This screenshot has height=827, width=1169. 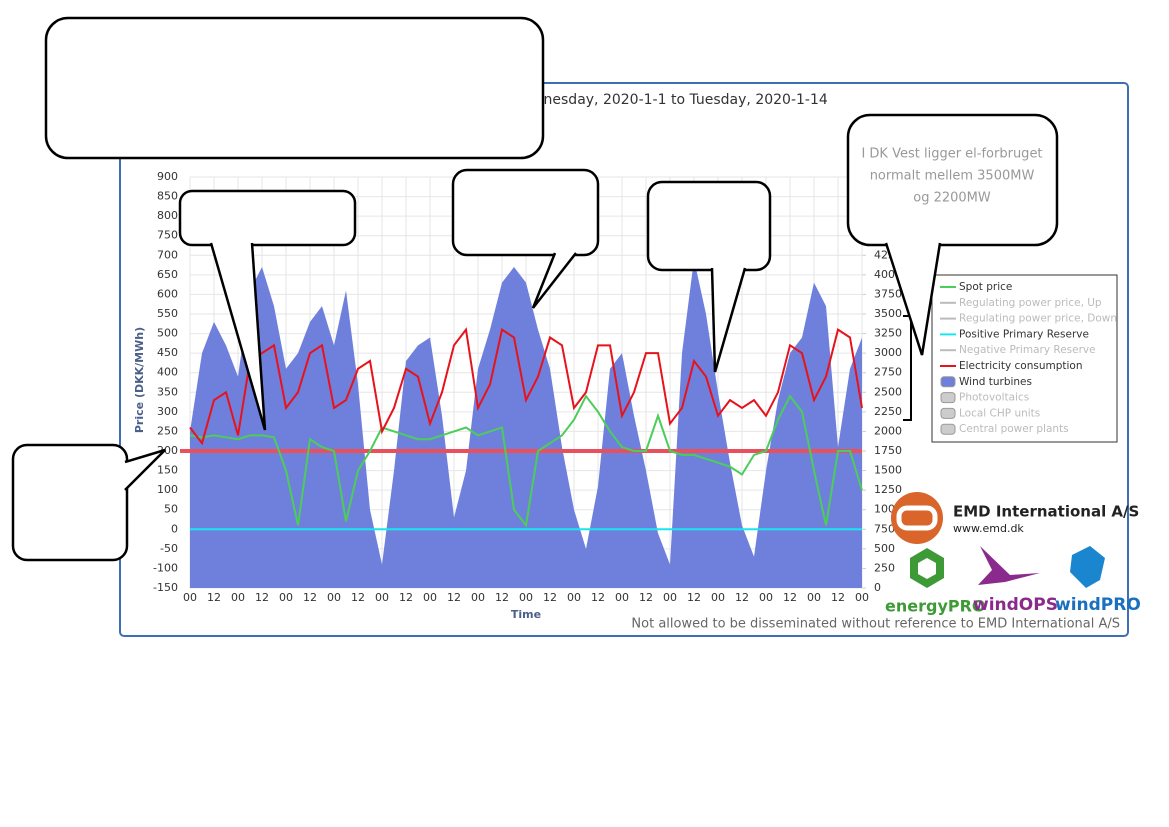 What do you see at coordinates (1014, 429) in the screenshot?
I see `legend-label: Central power plants` at bounding box center [1014, 429].